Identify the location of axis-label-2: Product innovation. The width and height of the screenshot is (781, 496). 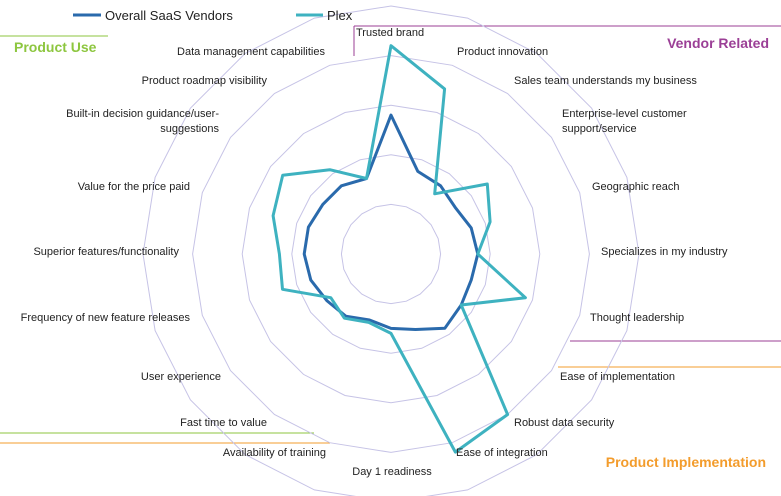
(502, 52).